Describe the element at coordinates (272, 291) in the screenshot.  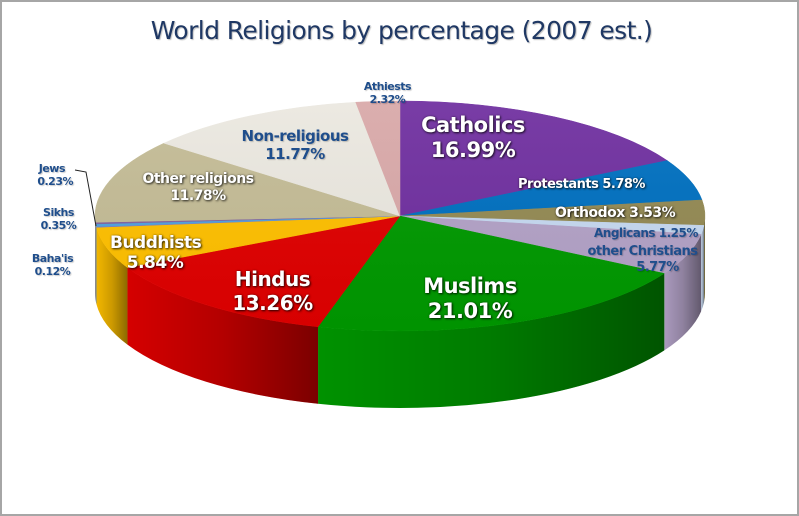
I see `label-hindus: Hindus 13.26%` at that location.